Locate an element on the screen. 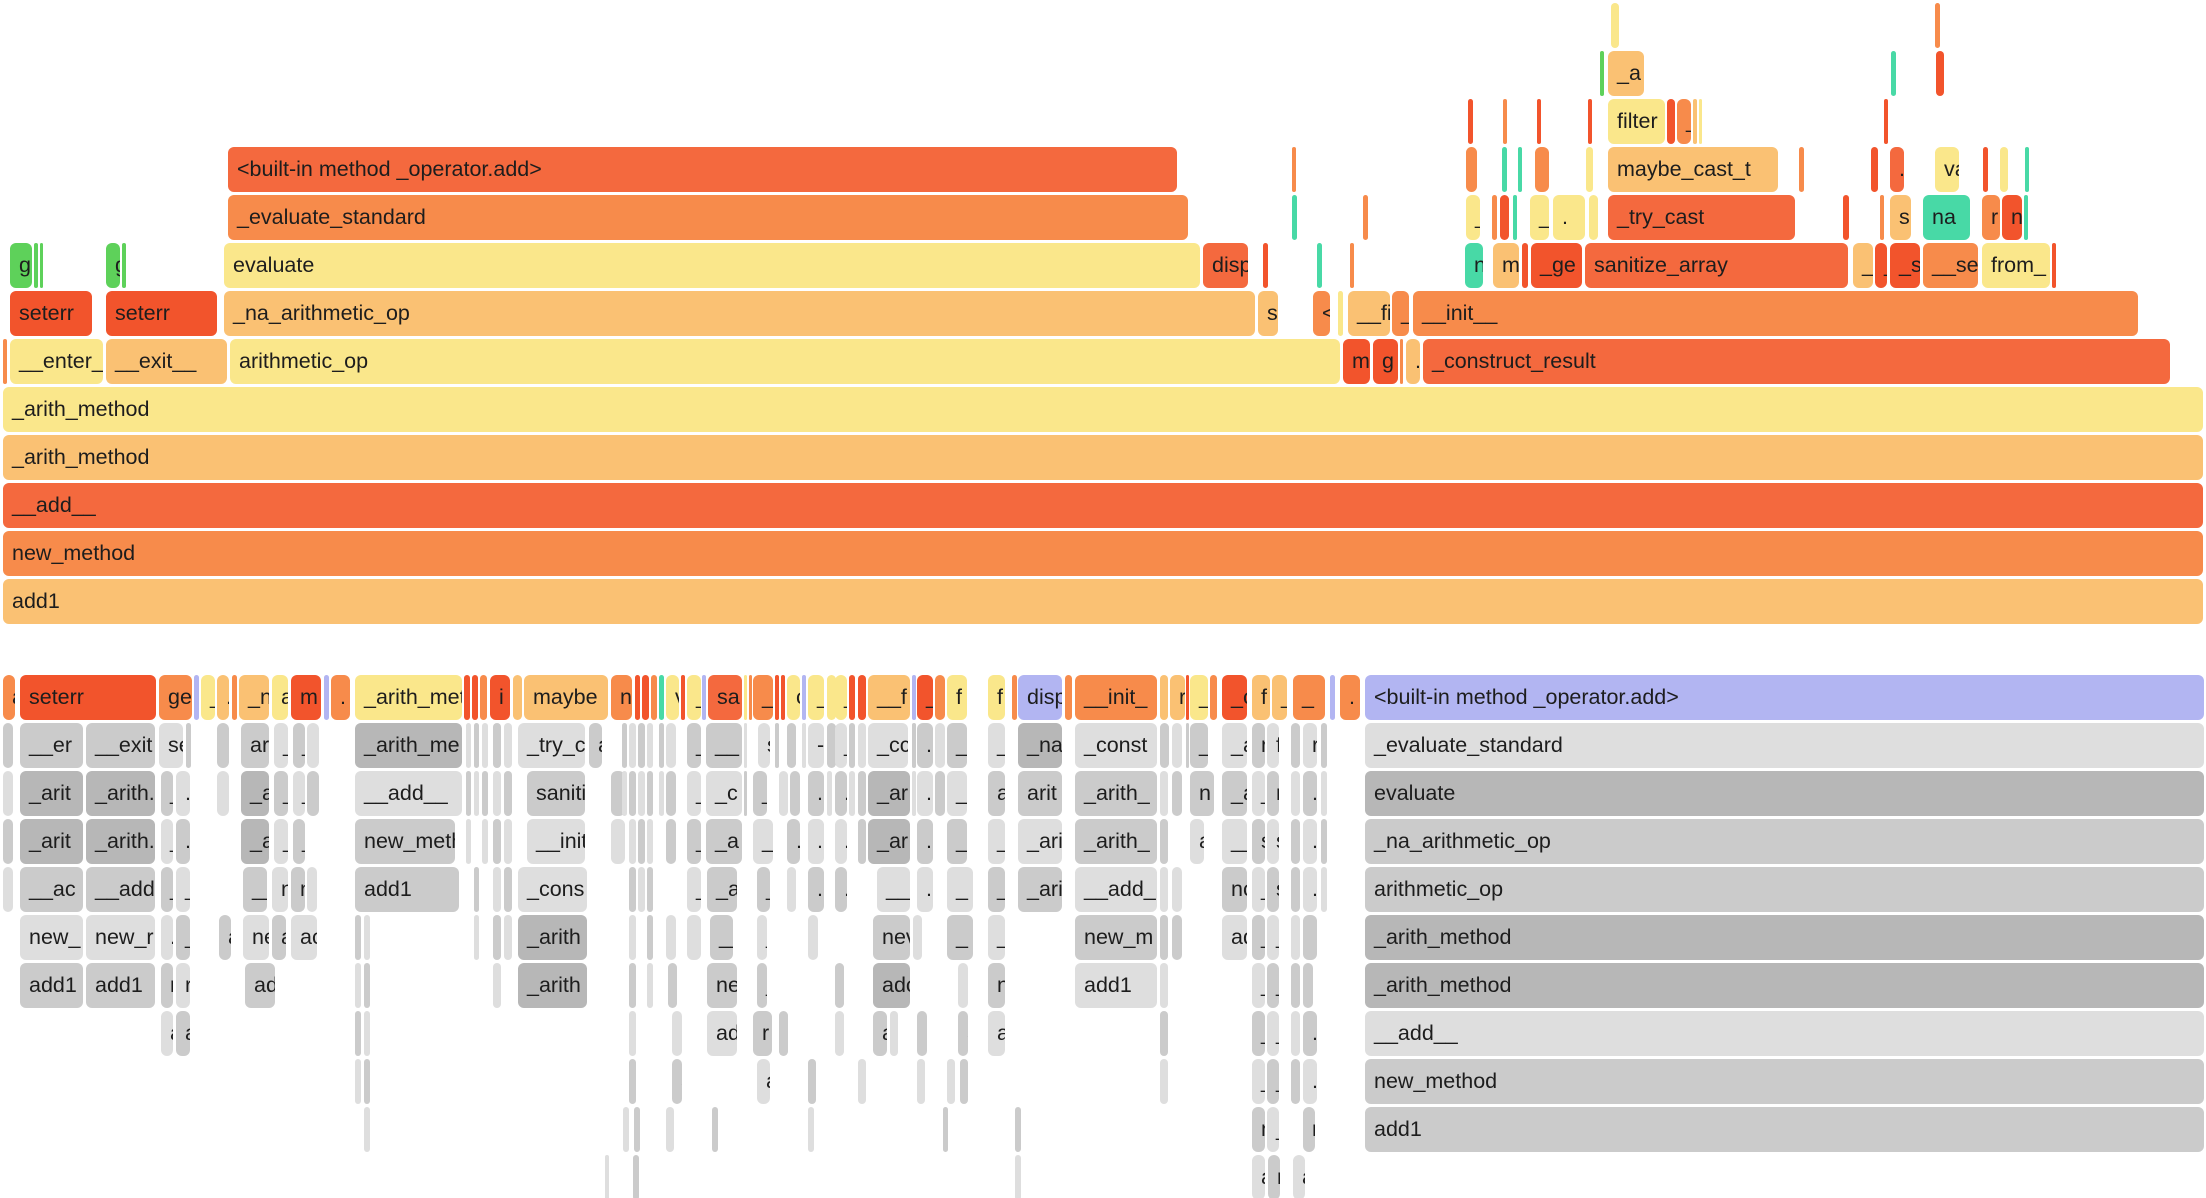 The image size is (2206, 1198). flame-frame: _arith_me is located at coordinates (408, 745).